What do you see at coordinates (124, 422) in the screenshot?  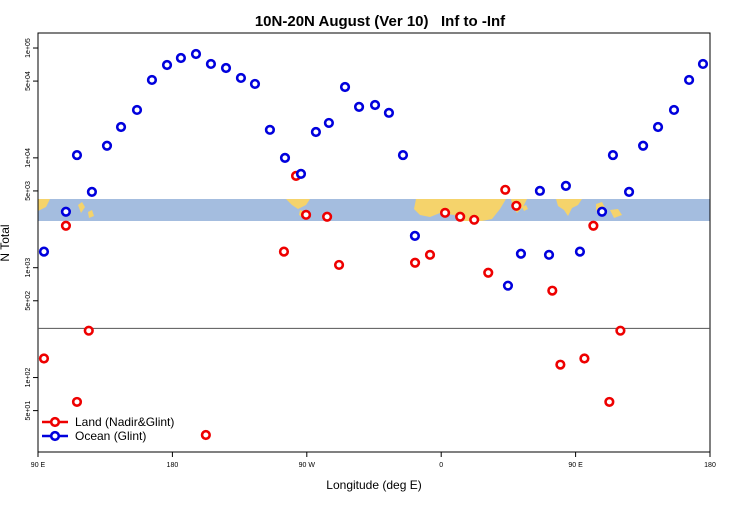 I see `legend-label: Land (Nadir&Glint)` at bounding box center [124, 422].